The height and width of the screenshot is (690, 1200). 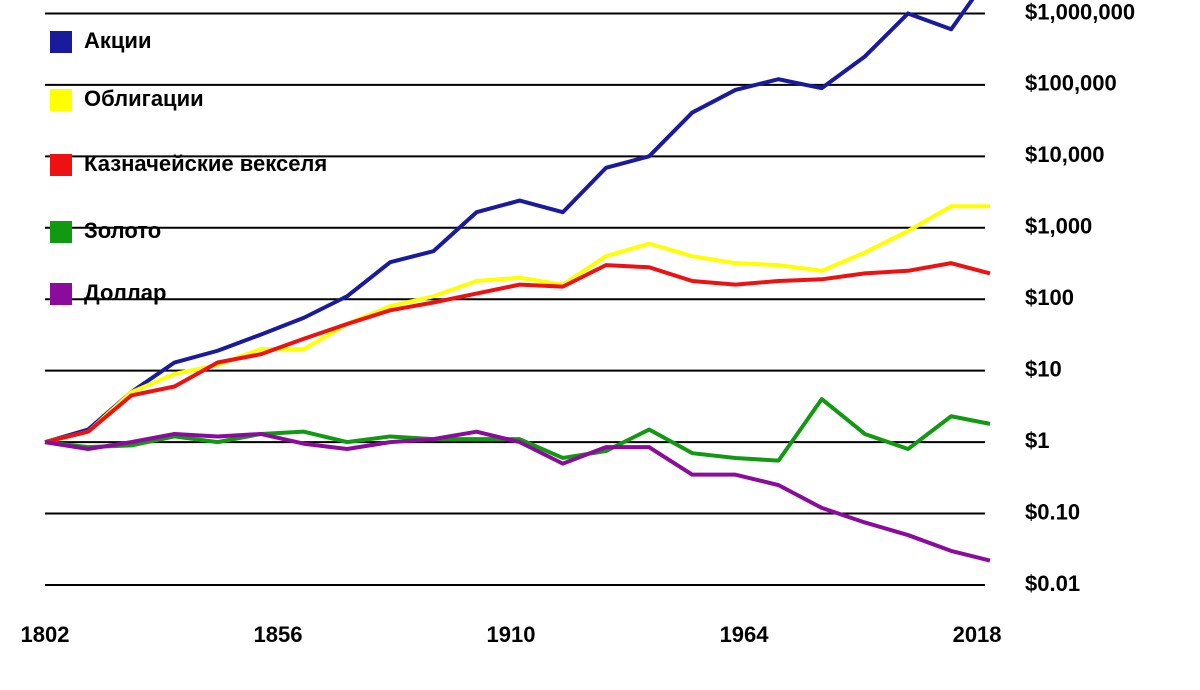 I want to click on y-tick-label: $0.01, so click(x=1052, y=583).